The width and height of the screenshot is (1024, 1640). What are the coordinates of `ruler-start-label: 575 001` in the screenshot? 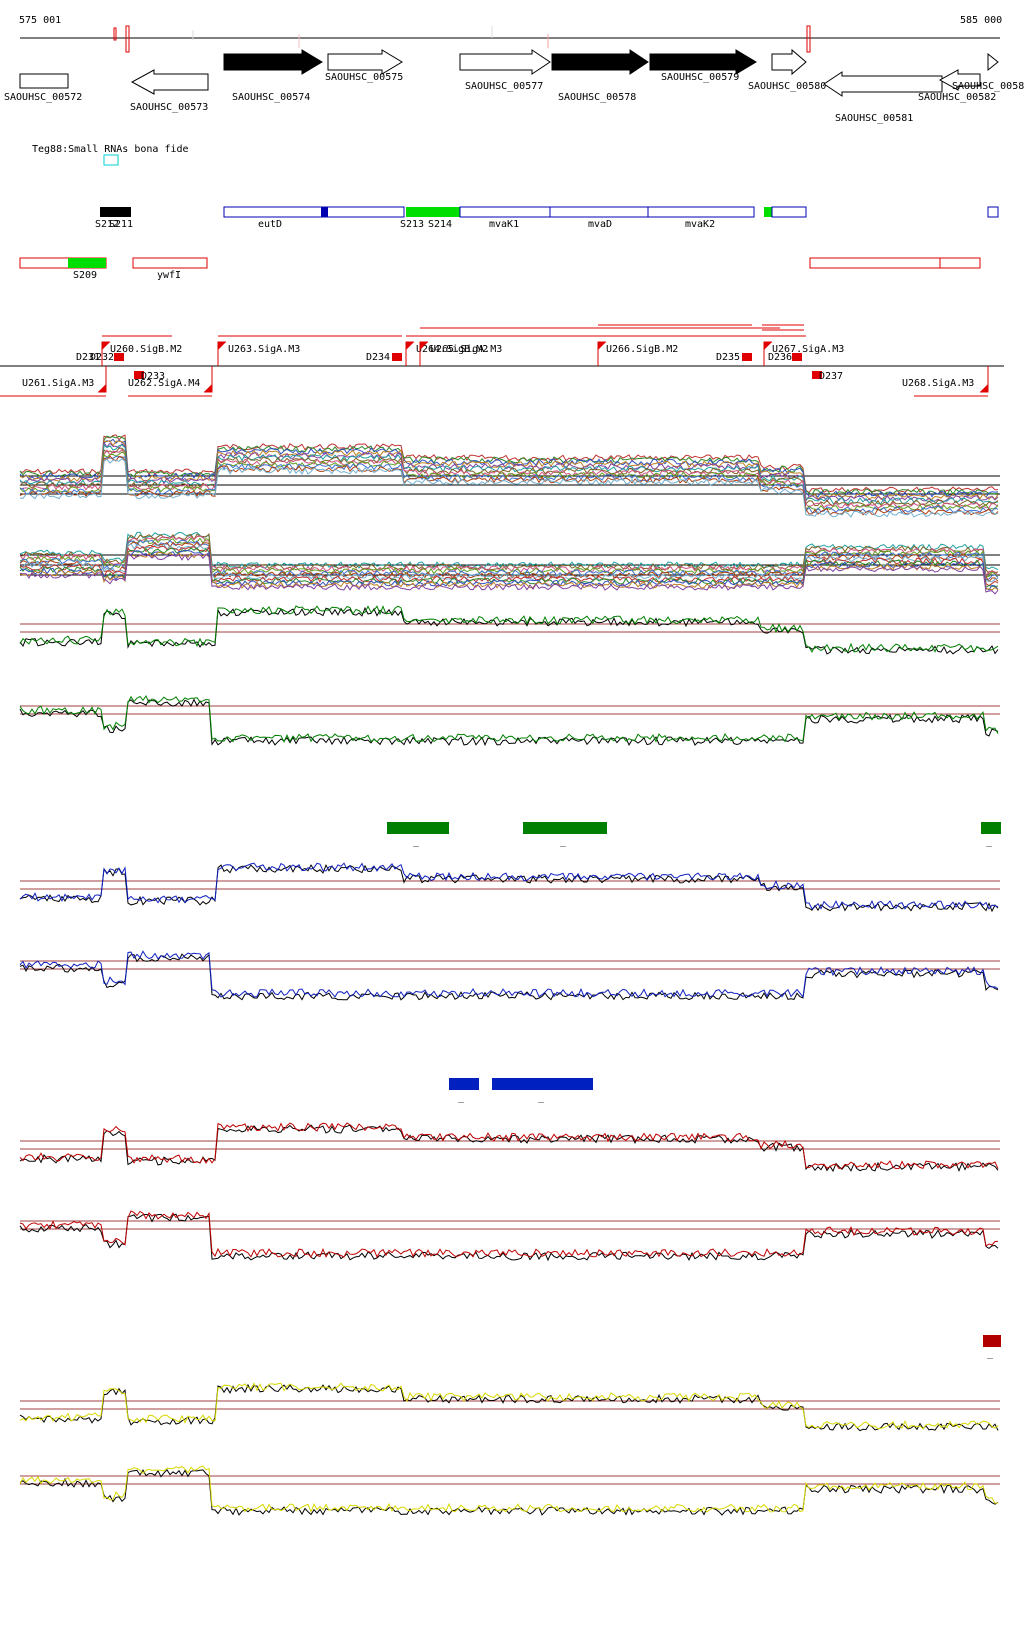 It's located at (40, 20).